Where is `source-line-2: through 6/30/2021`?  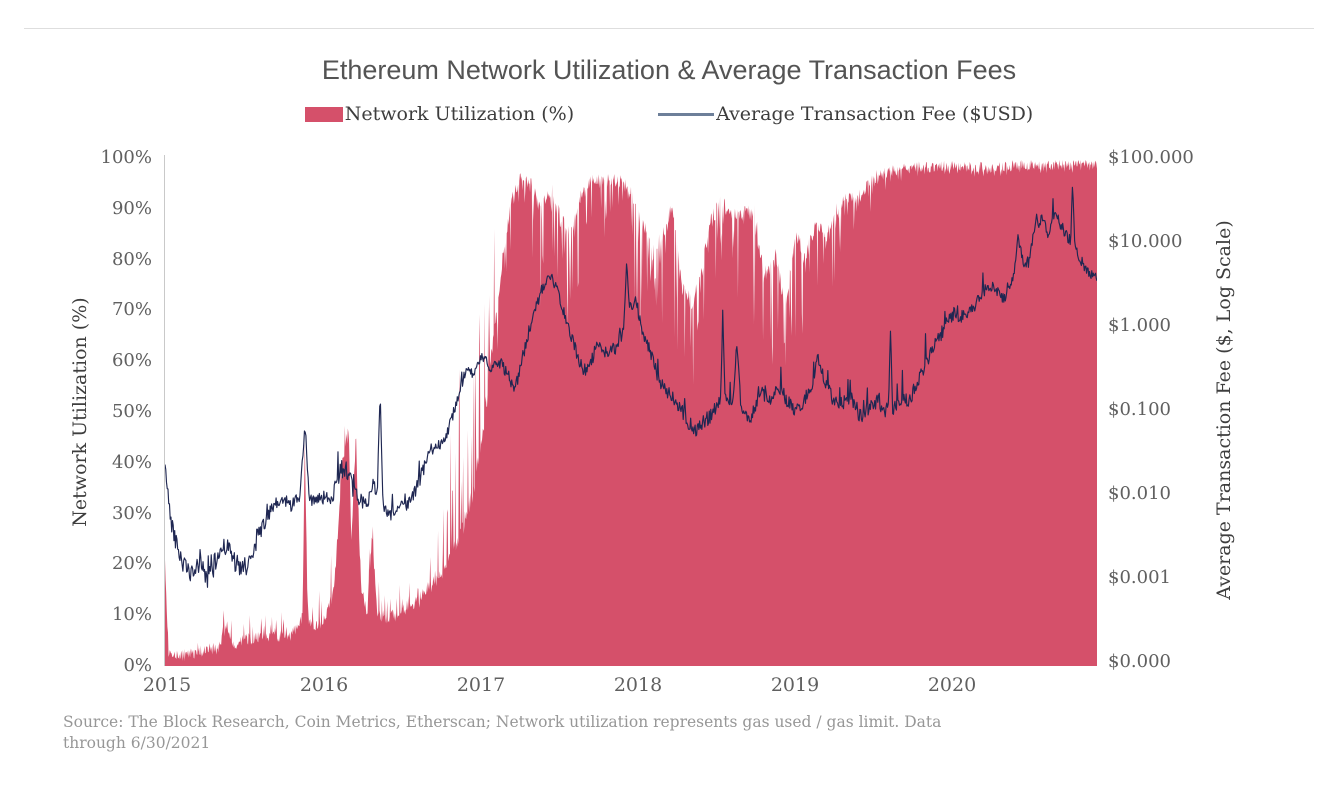
source-line-2: through 6/30/2021 is located at coordinates (137, 743).